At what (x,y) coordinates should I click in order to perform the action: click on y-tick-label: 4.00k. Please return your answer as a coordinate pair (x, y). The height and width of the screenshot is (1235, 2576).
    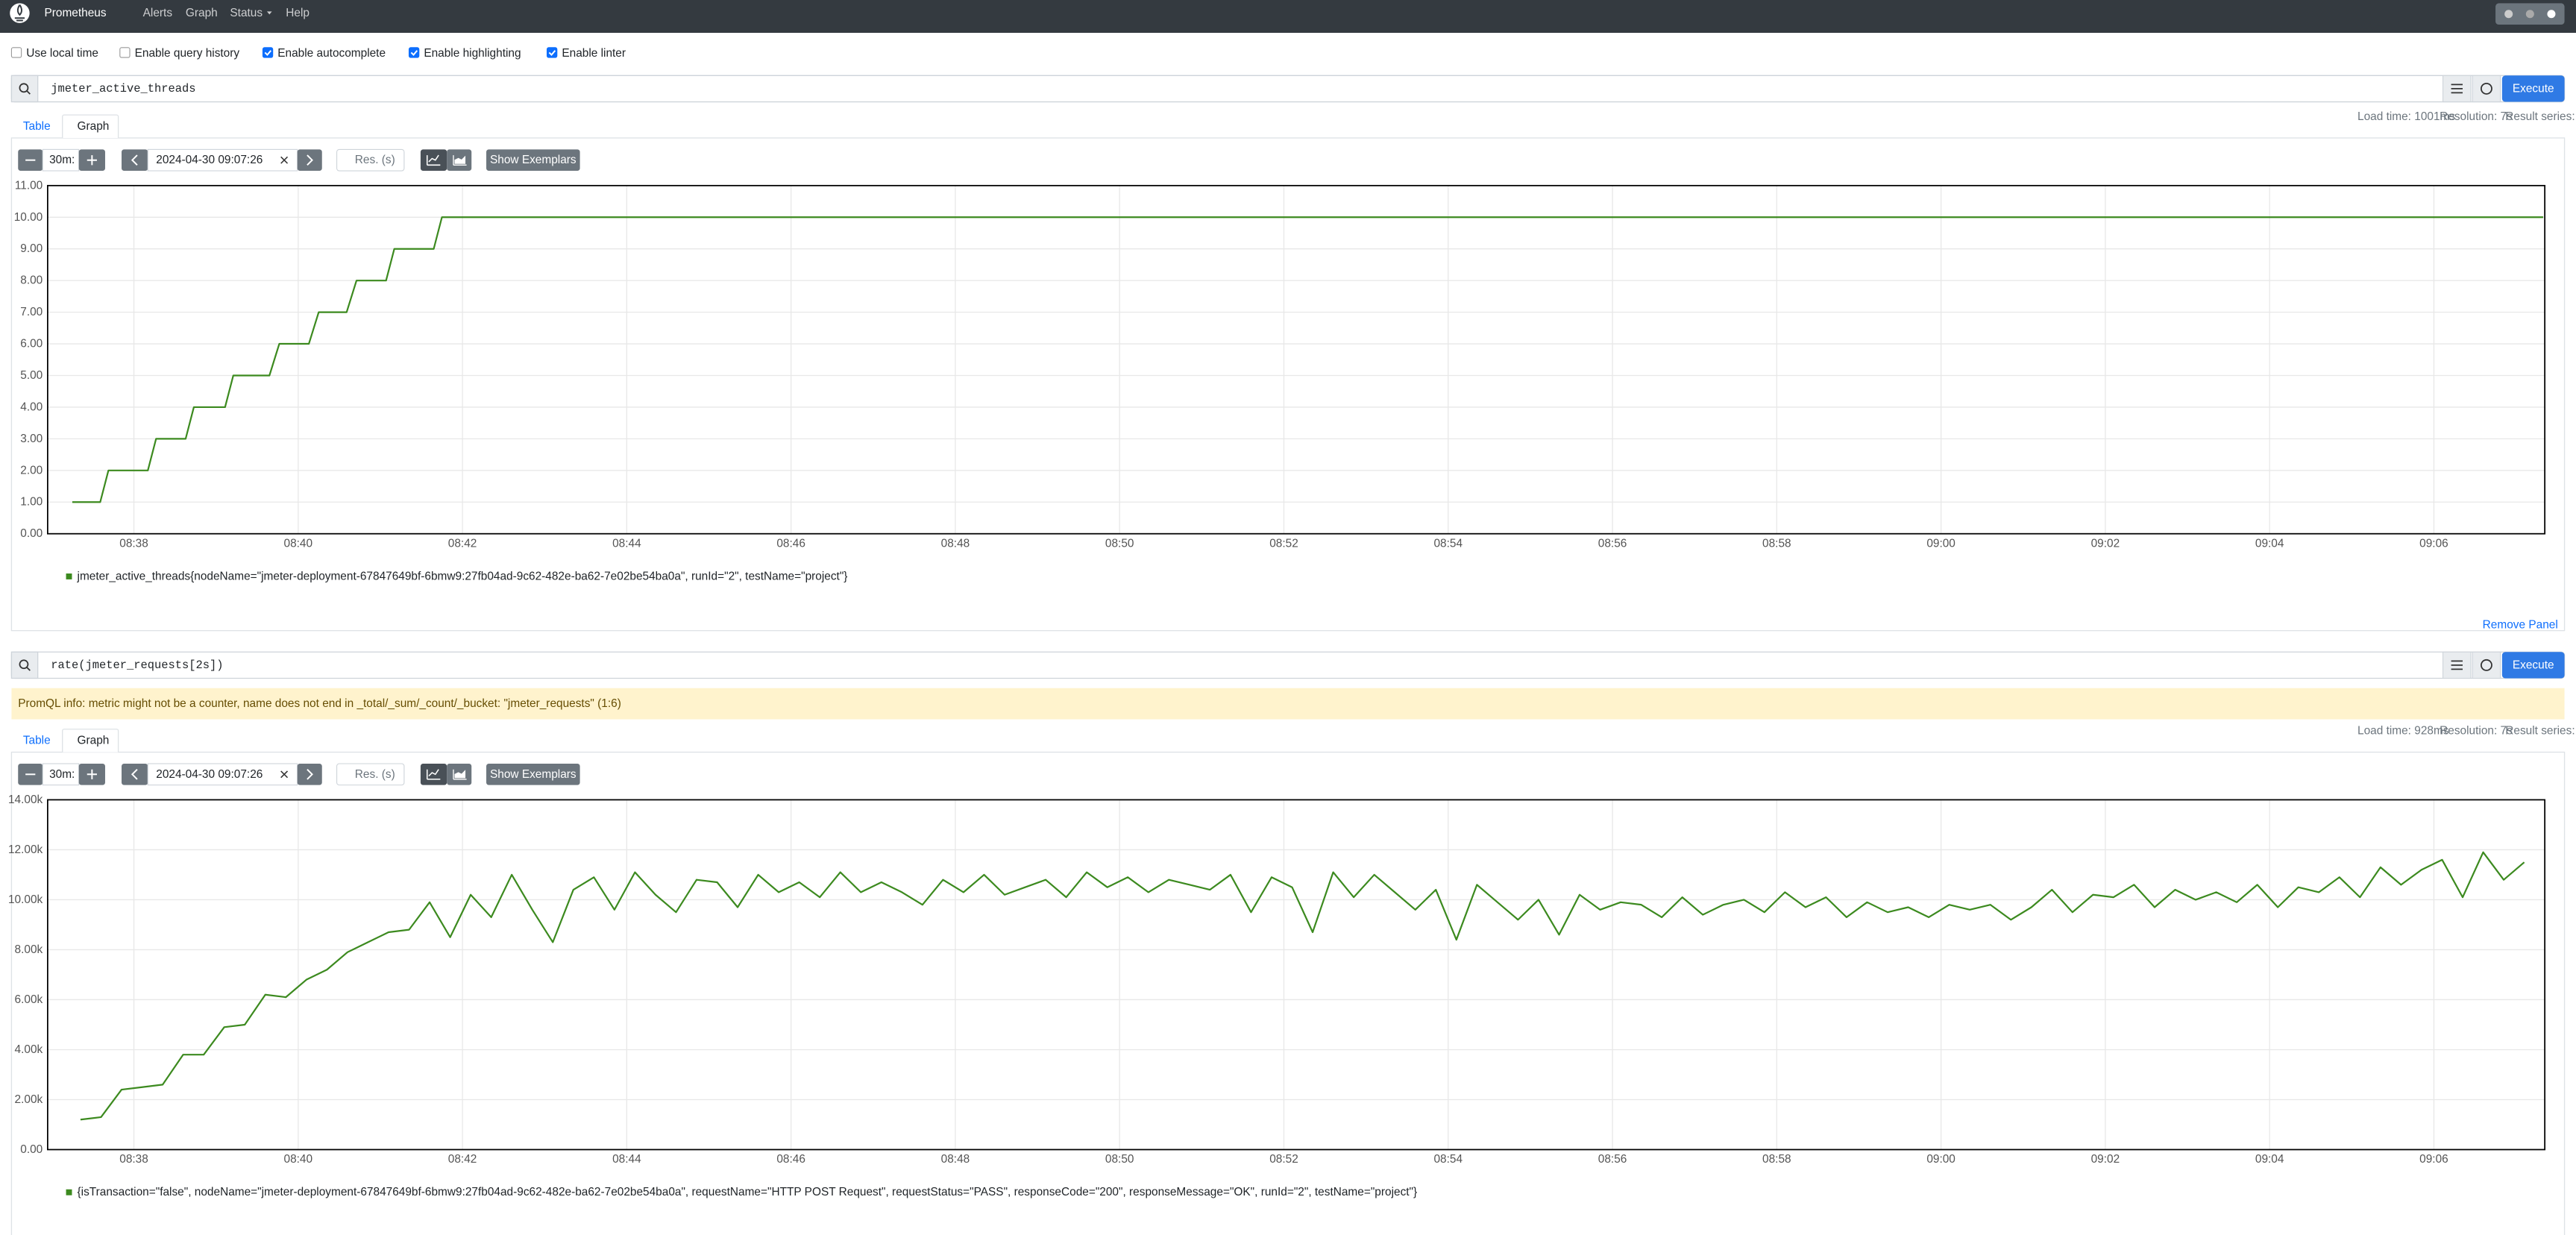
    Looking at the image, I should click on (29, 1049).